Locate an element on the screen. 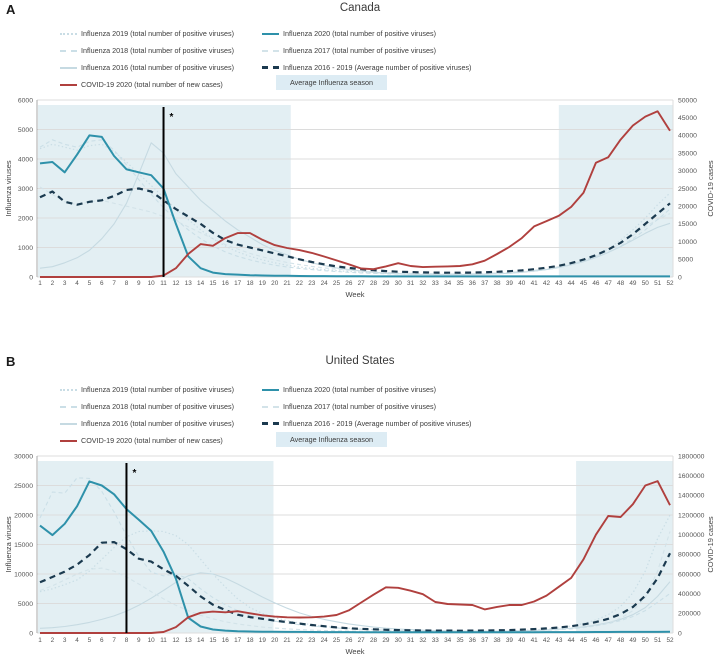 This screenshot has height=662, width=720. right-axis-title: COVID-19 cases is located at coordinates (710, 544).